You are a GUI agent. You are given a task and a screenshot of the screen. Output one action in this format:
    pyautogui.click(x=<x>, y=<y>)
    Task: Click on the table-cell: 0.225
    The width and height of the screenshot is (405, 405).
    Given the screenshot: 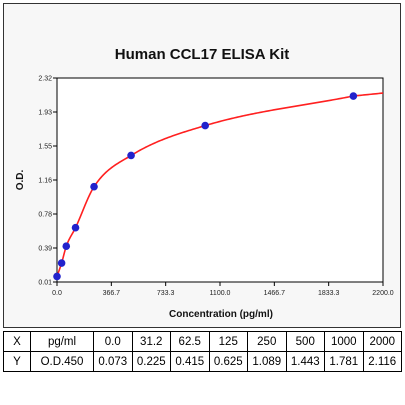 What is the action you would take?
    pyautogui.click(x=151, y=361)
    